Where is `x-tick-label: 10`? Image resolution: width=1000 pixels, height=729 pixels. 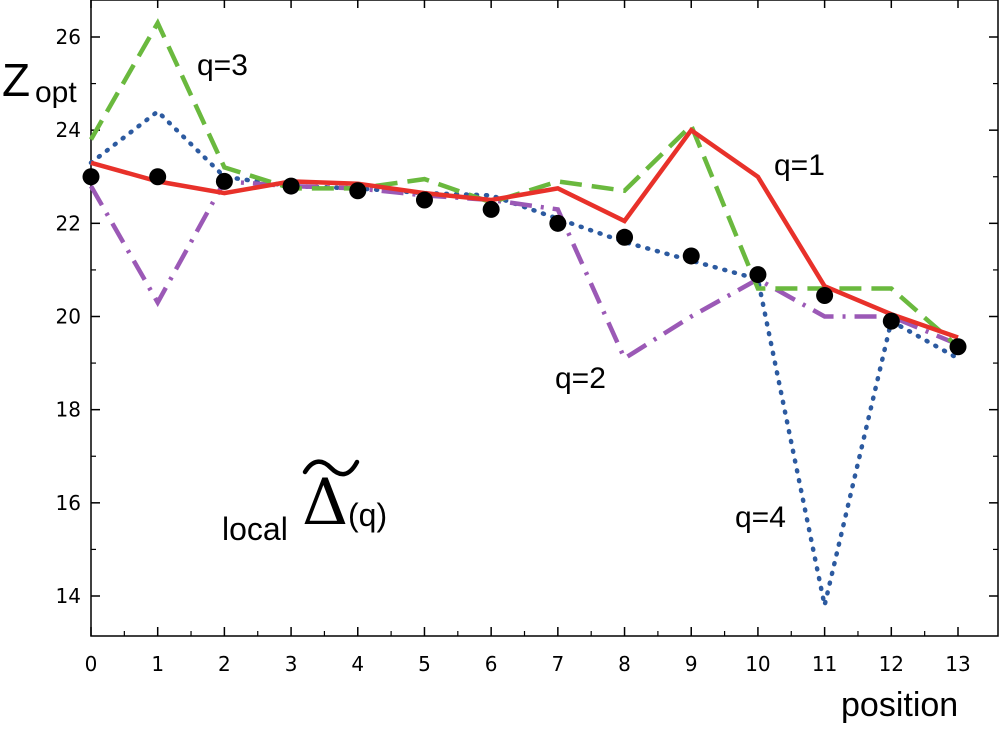
x-tick-label: 10 is located at coordinates (757, 664).